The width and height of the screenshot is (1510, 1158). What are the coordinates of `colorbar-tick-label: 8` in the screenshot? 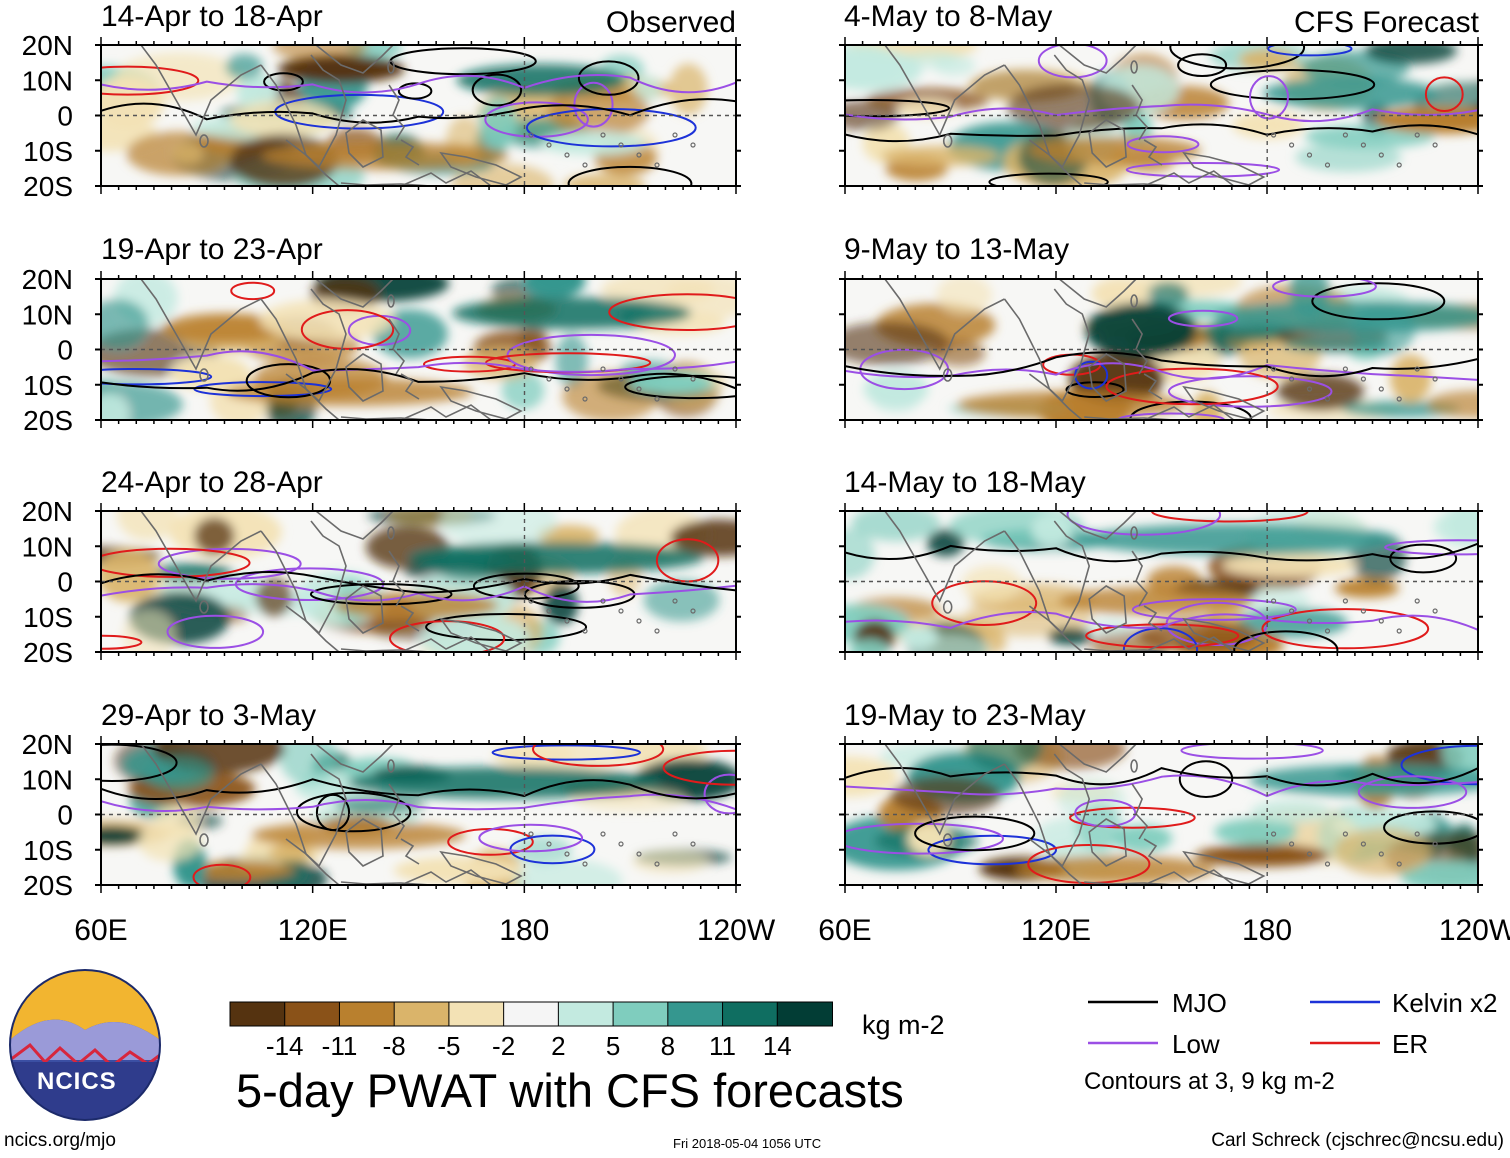 It's located at (668, 1046).